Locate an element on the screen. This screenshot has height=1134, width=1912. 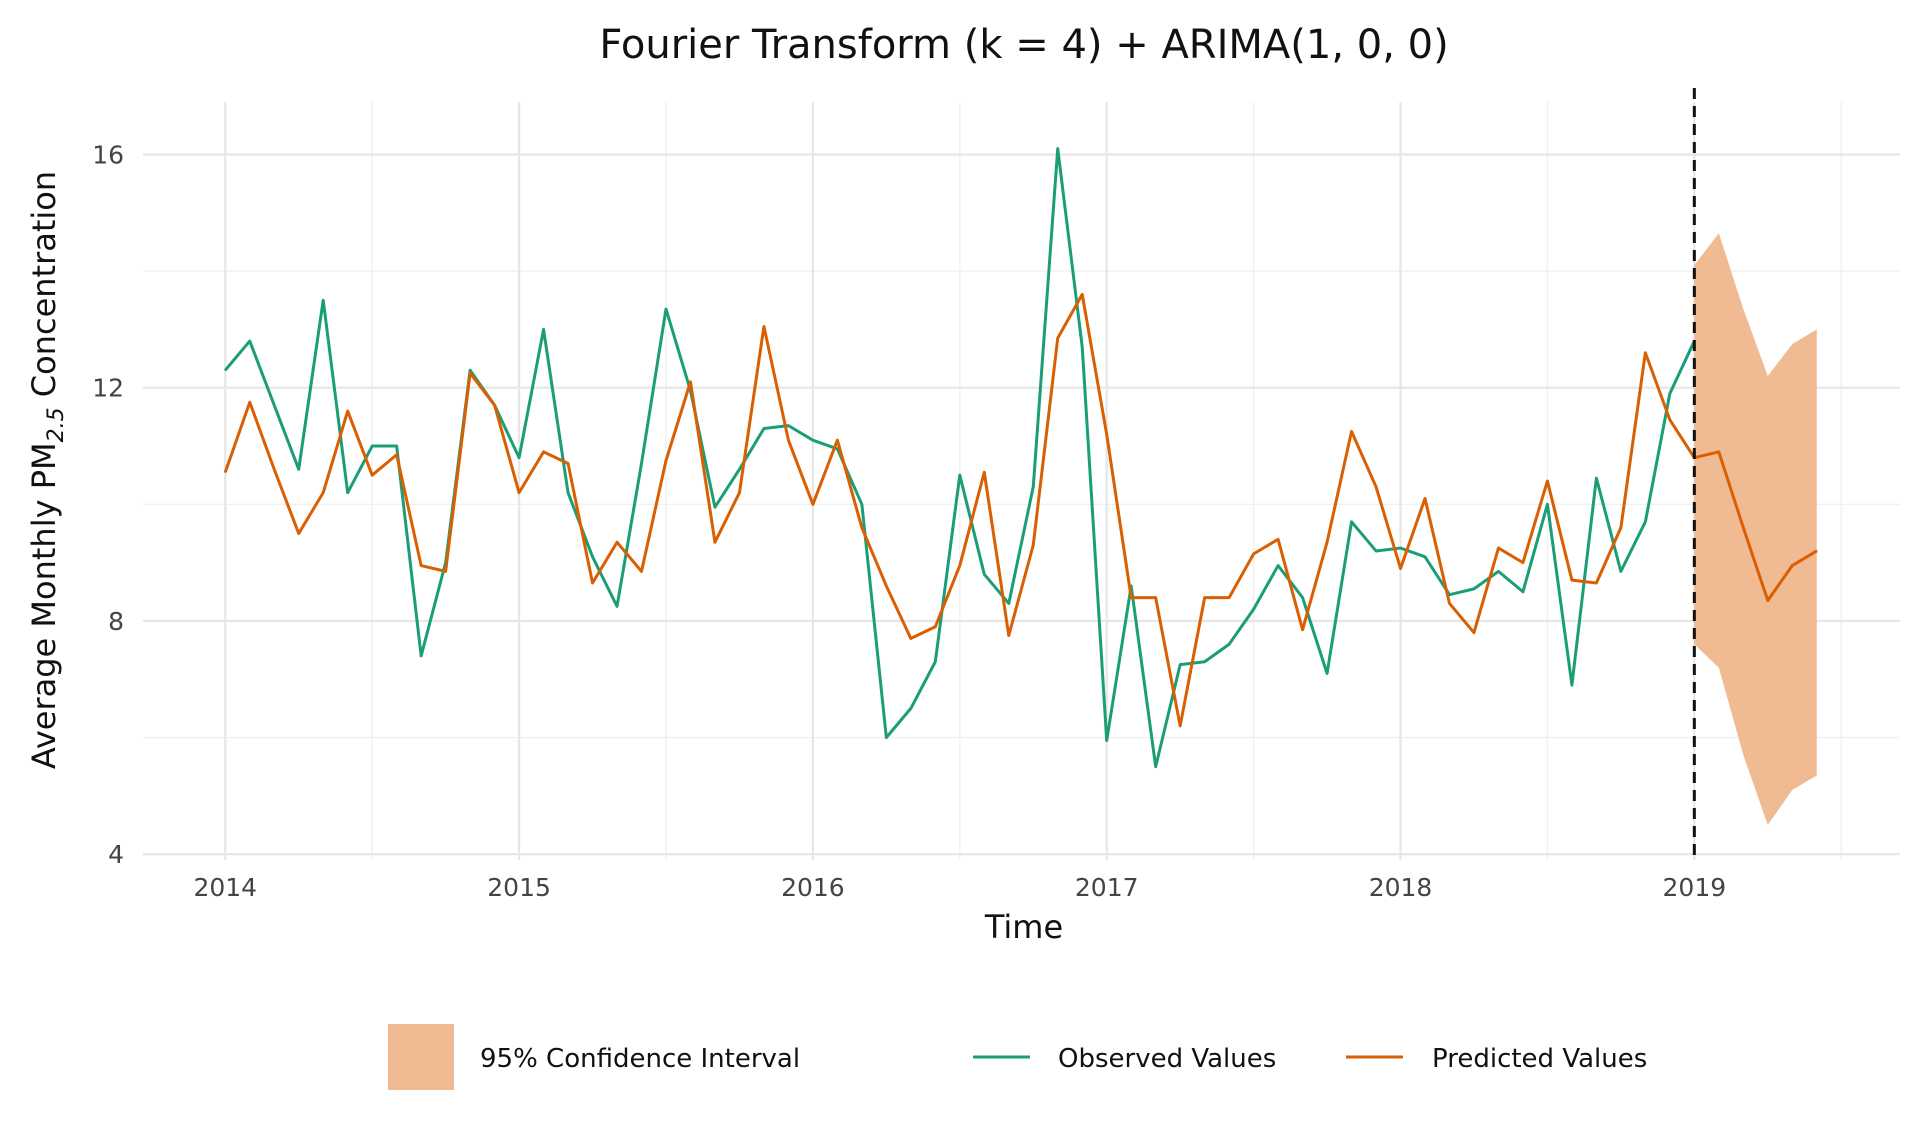
x-axis-title: Time is located at coordinates (1023, 927).